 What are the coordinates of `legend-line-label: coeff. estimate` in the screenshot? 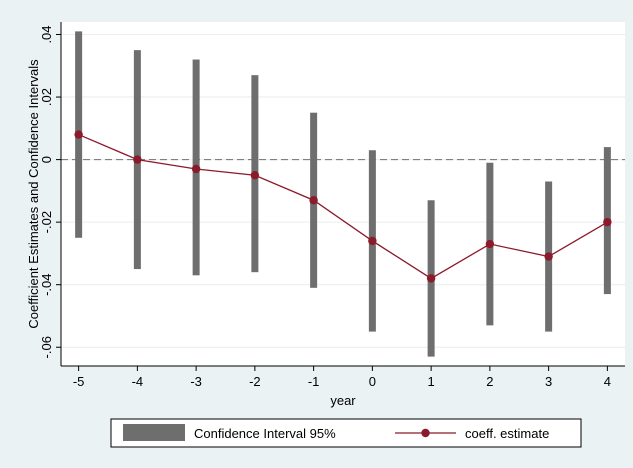 It's located at (507, 433).